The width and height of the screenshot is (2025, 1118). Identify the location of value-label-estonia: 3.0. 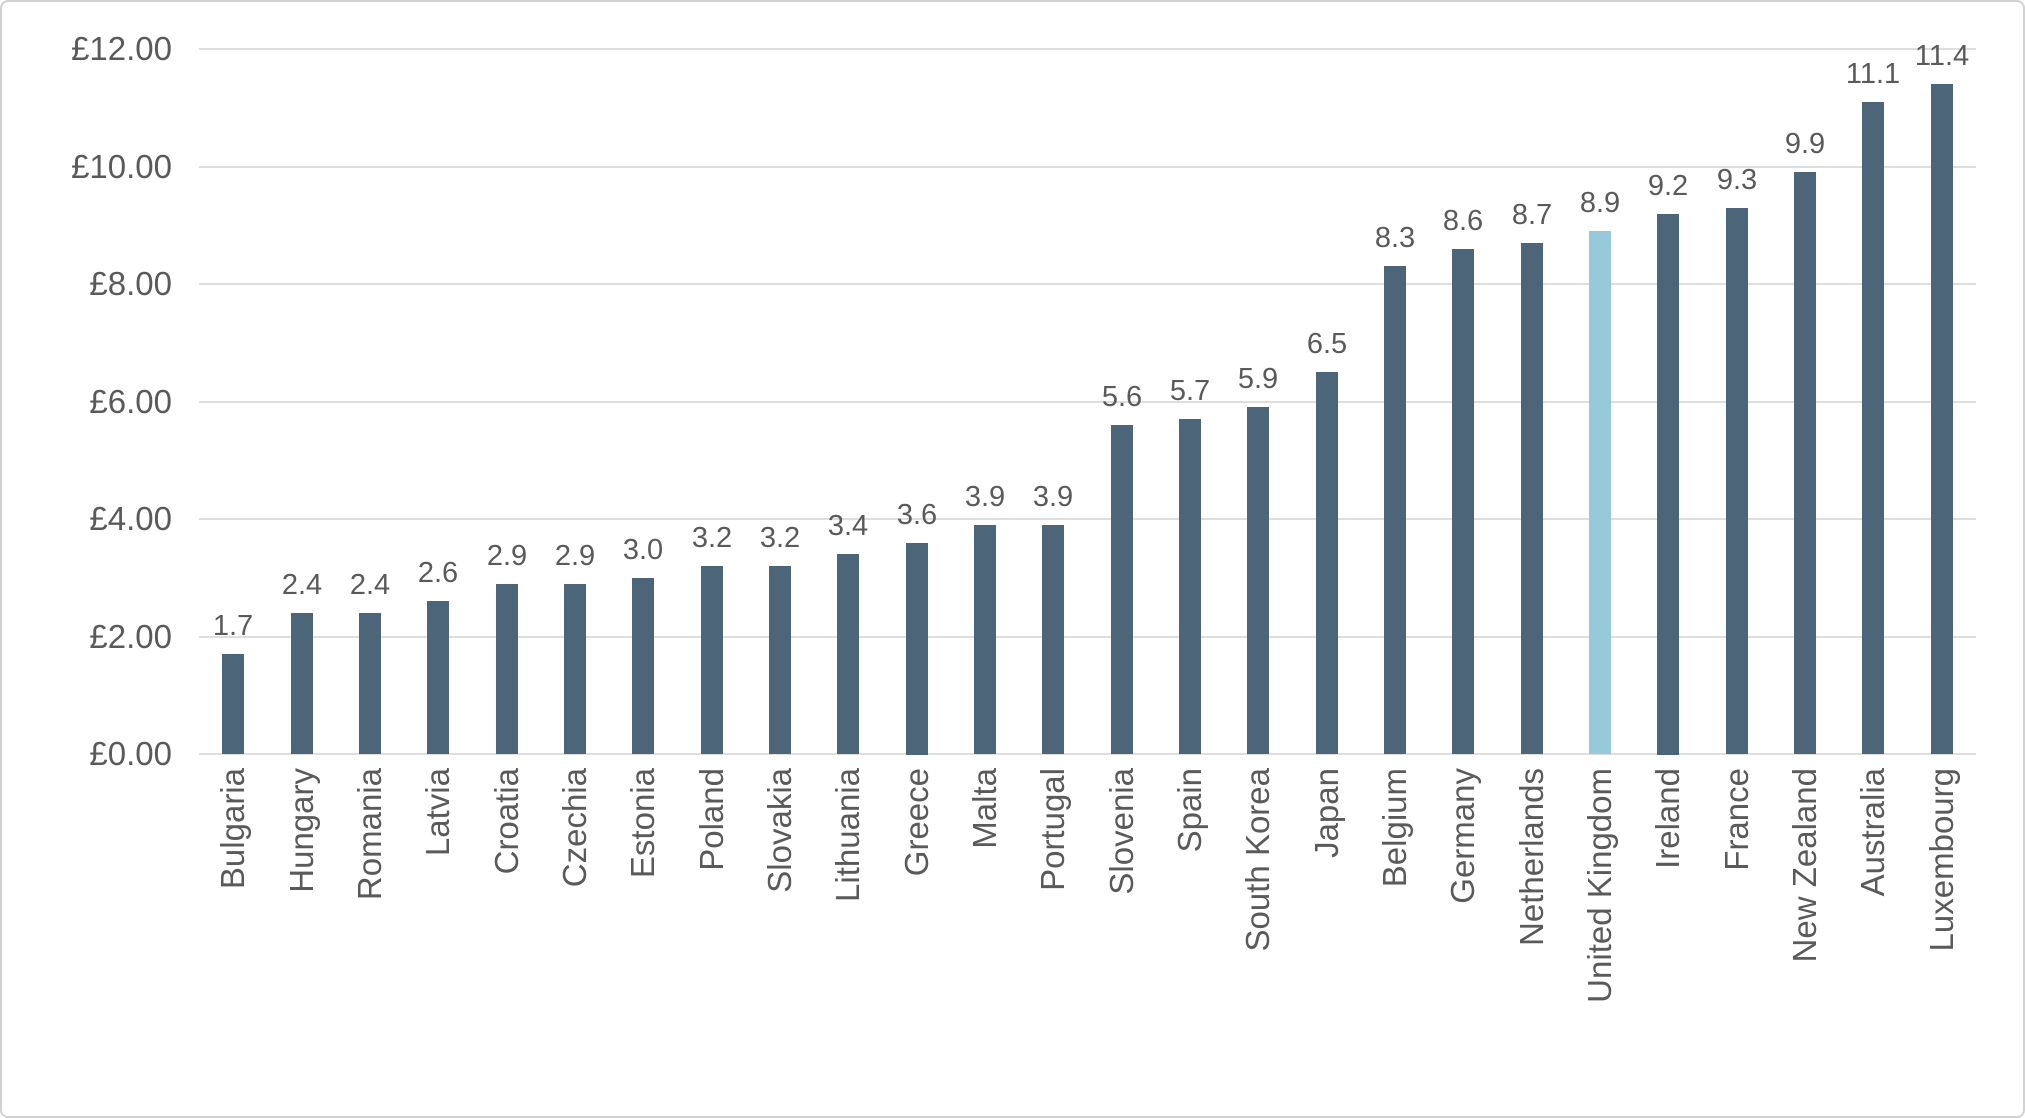
(643, 550).